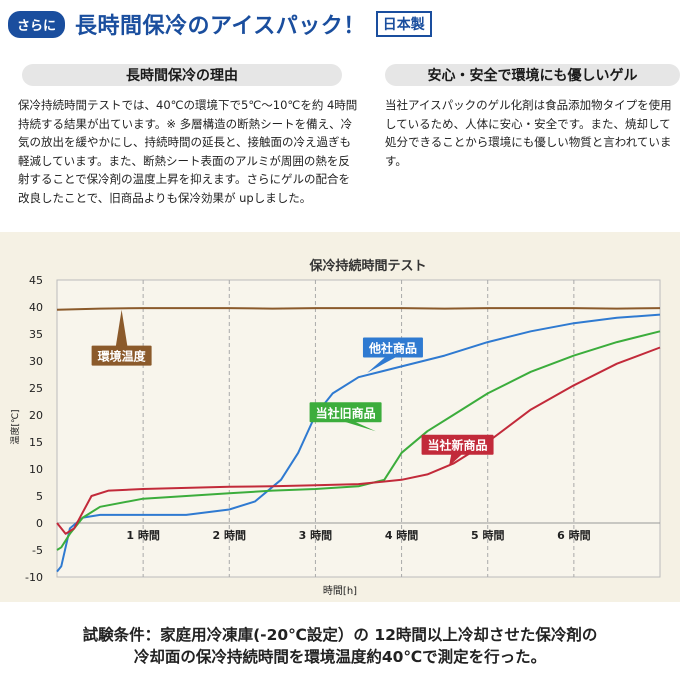 This screenshot has height=680, width=680. What do you see at coordinates (340, 591) in the screenshot?
I see `x-axis-label: 時間[h]` at bounding box center [340, 591].